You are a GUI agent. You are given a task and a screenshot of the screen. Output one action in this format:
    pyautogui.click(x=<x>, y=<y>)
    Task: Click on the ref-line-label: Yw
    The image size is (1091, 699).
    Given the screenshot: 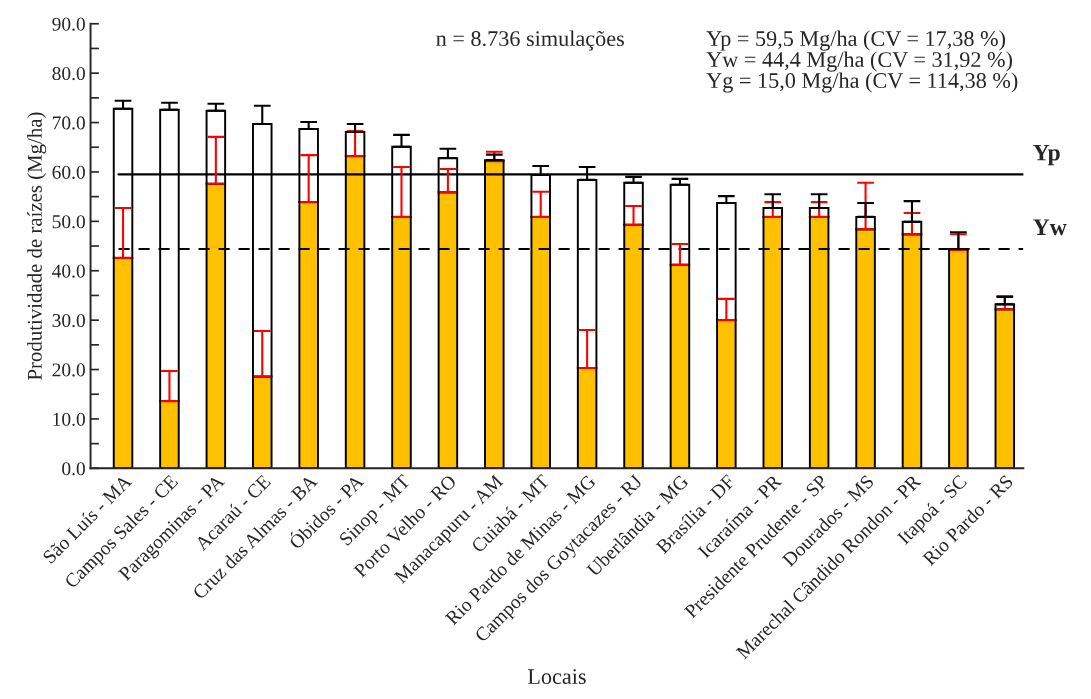 What is the action you would take?
    pyautogui.click(x=1050, y=227)
    